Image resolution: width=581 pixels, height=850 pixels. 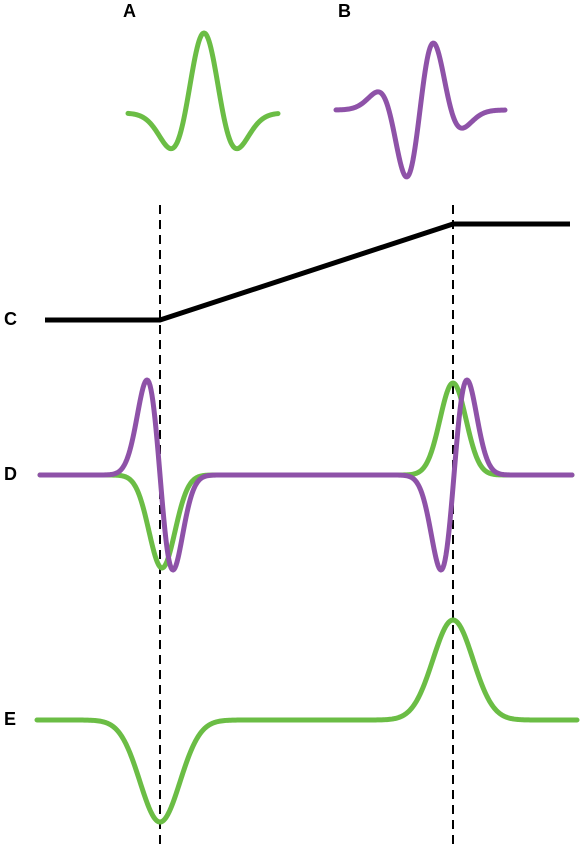 I want to click on label-c: C, so click(x=10, y=319).